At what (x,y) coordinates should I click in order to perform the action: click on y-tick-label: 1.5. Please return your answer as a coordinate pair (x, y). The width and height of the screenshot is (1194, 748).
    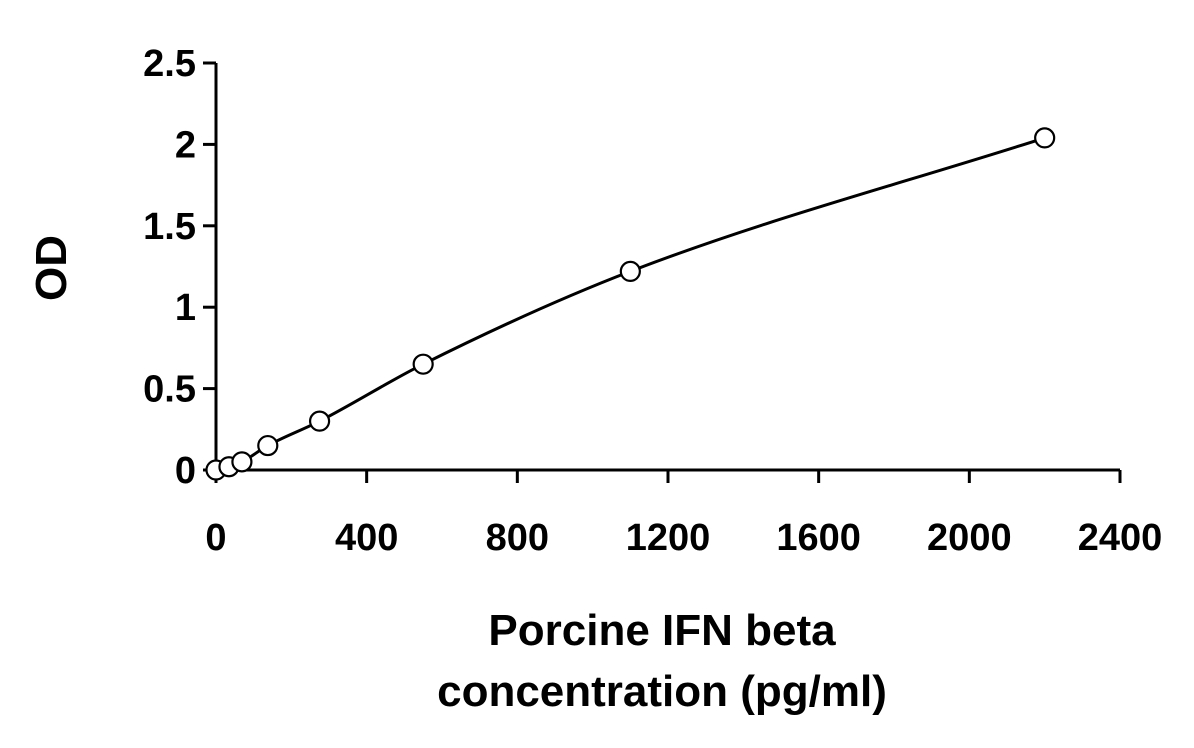
    Looking at the image, I should click on (169, 227).